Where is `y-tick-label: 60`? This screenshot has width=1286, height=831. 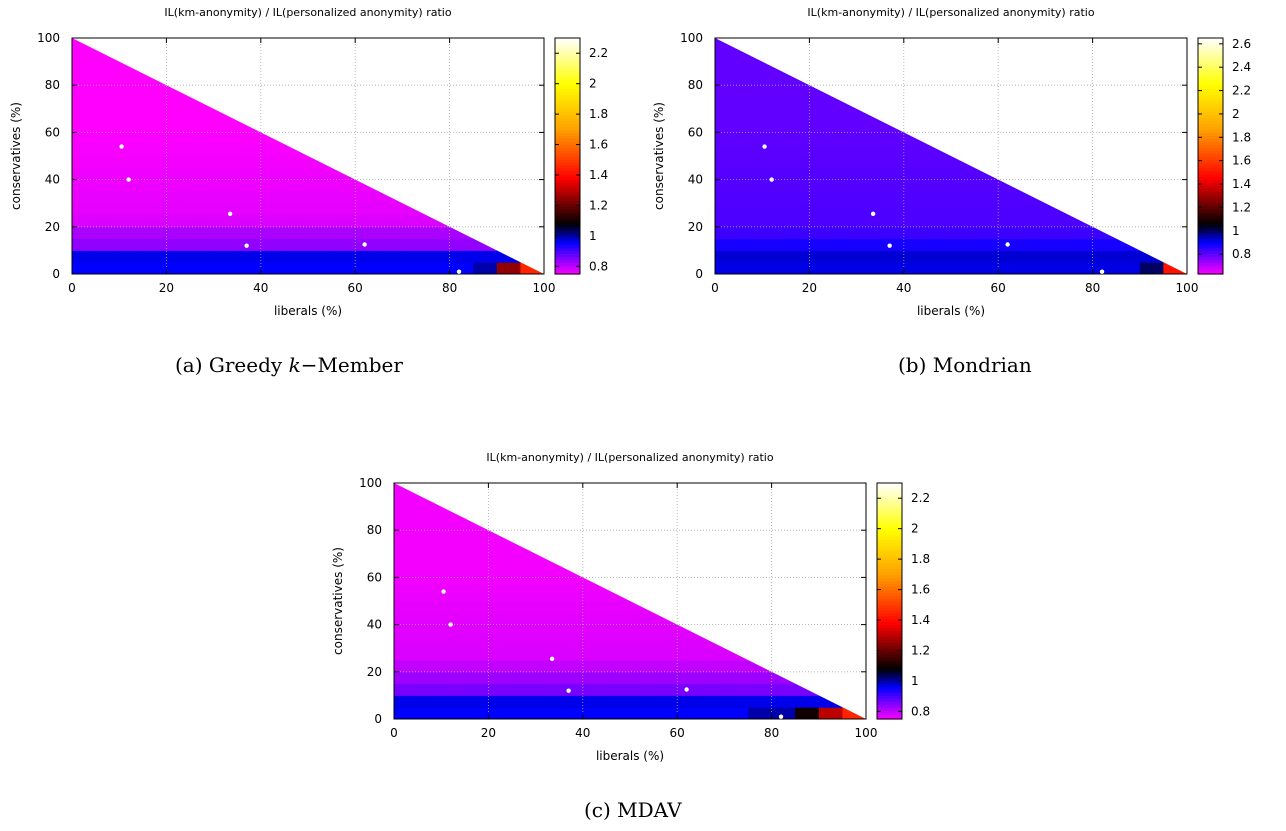 y-tick-label: 60 is located at coordinates (374, 577).